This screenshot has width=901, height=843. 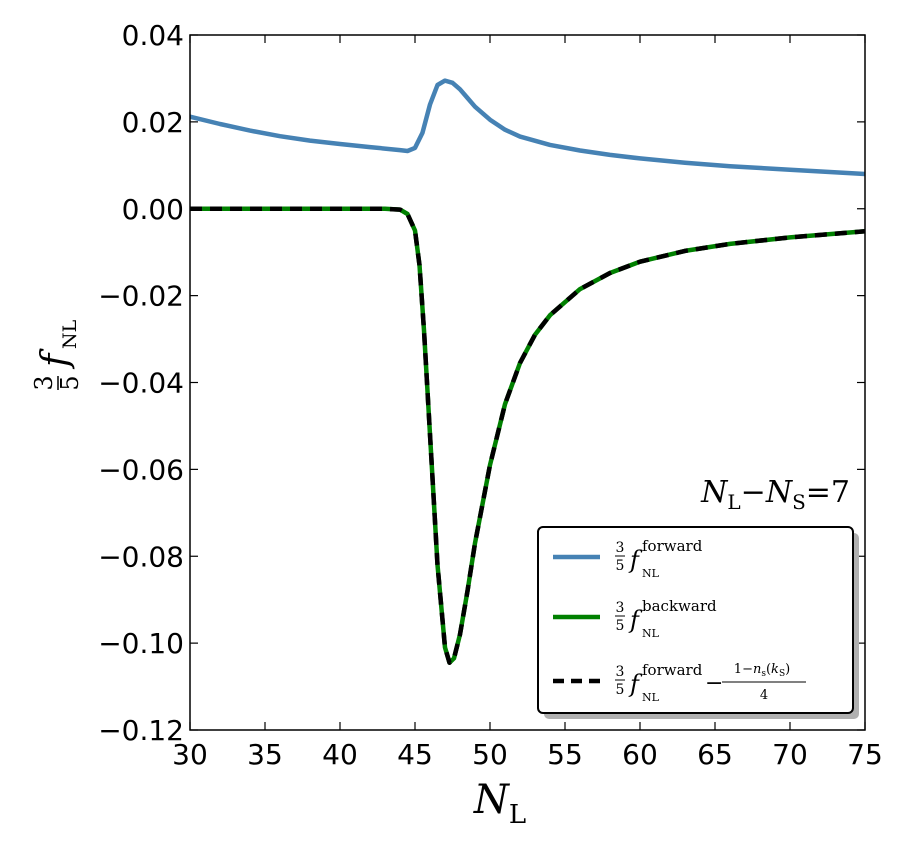 What do you see at coordinates (715, 754) in the screenshot?
I see `x-tick-label: 65` at bounding box center [715, 754].